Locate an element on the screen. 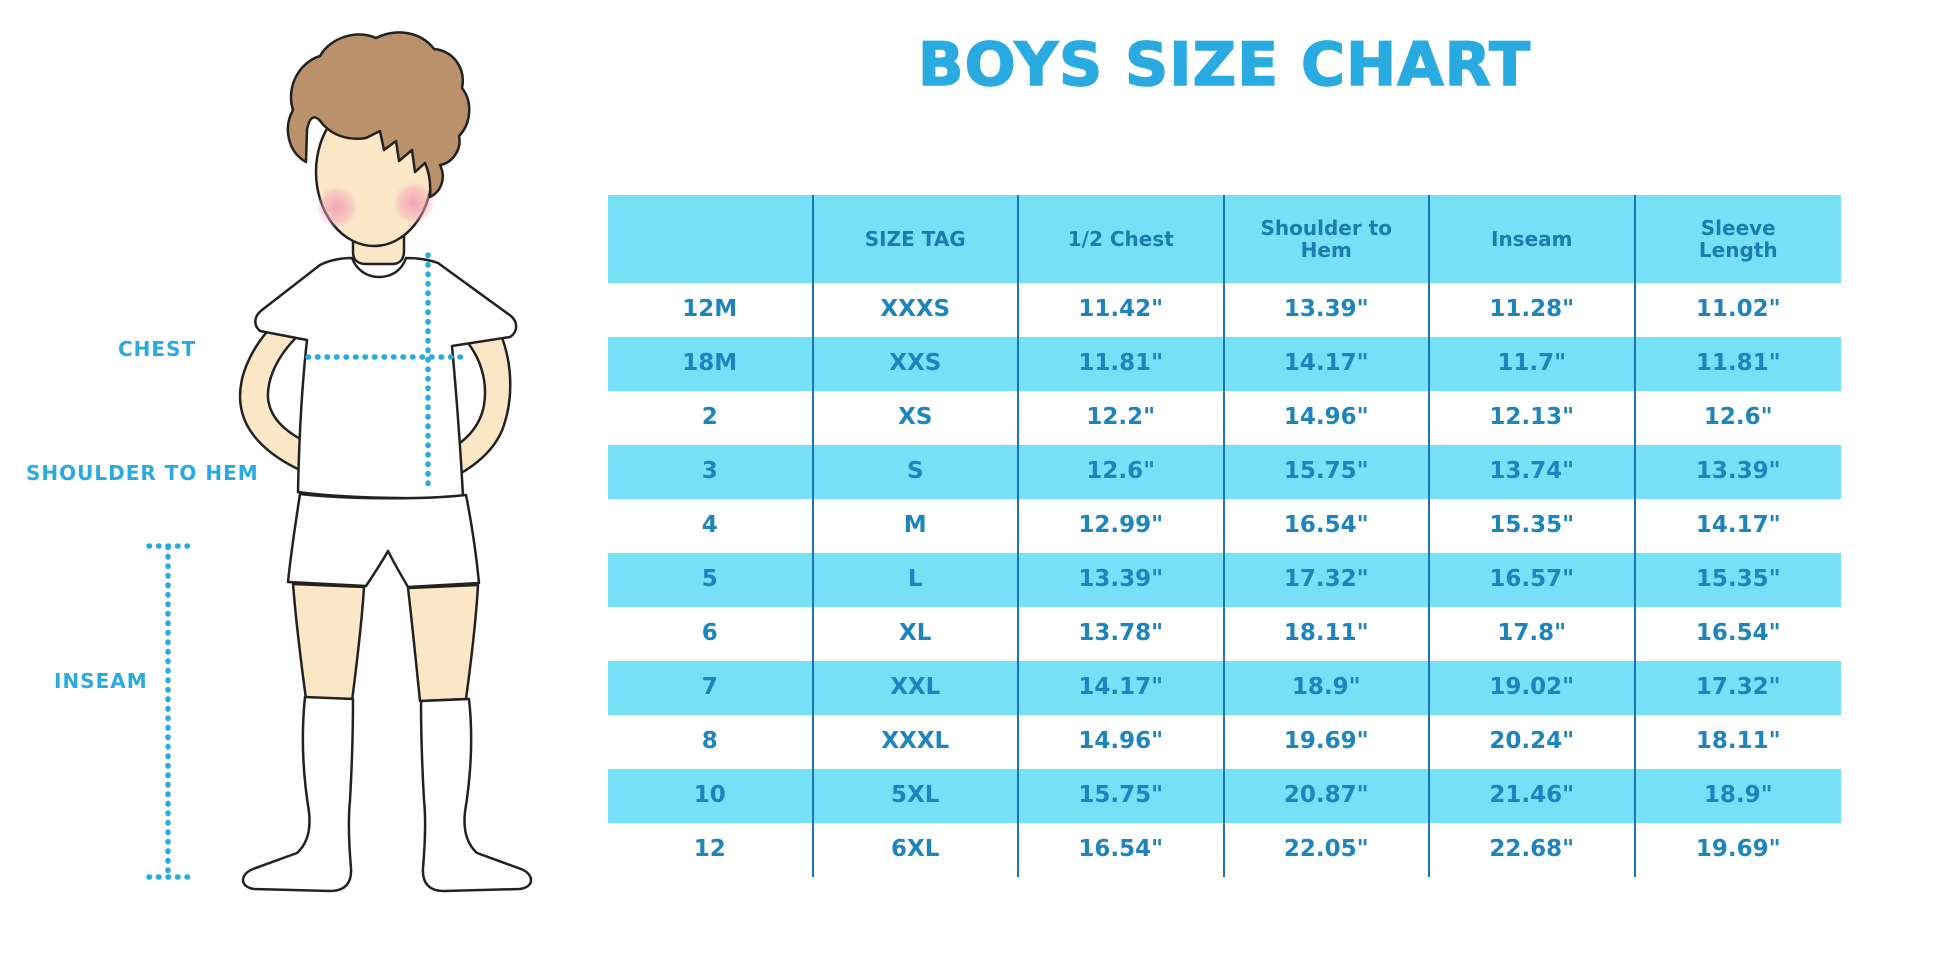 This screenshot has height=973, width=1946. table-cell-r6-c3: 18.11" is located at coordinates (1327, 634).